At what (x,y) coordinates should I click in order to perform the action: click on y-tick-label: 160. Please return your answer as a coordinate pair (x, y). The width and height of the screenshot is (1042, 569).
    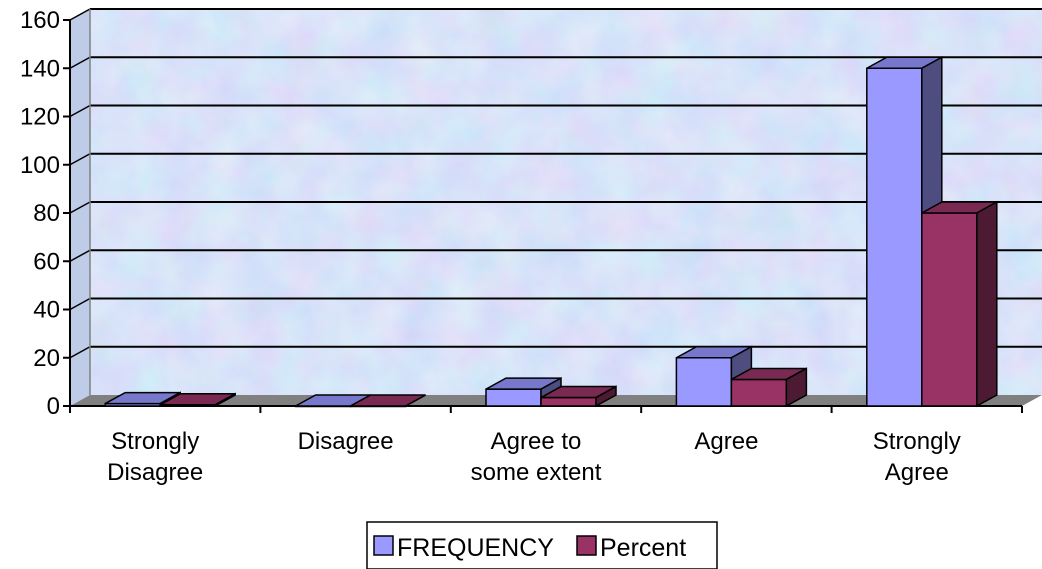
    Looking at the image, I should click on (40, 20).